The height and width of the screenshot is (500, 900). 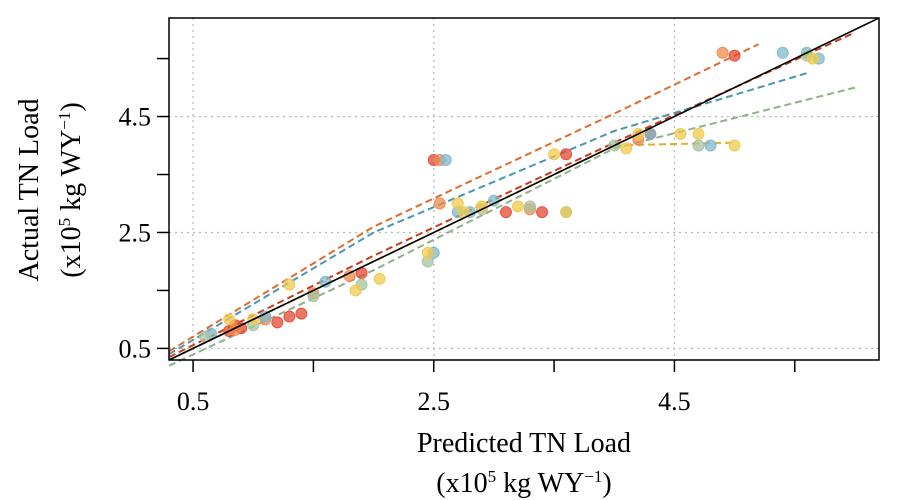 I want to click on x-axis: 0.5 2.5 4.5, so click(x=486, y=388).